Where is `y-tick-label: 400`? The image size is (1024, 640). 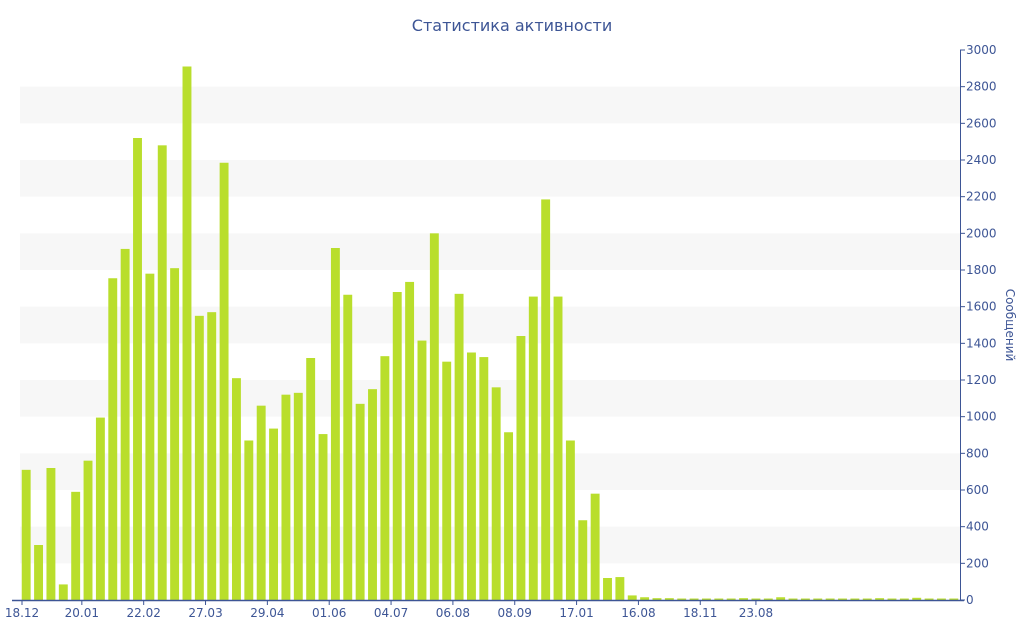
y-tick-label: 400 is located at coordinates (977, 527).